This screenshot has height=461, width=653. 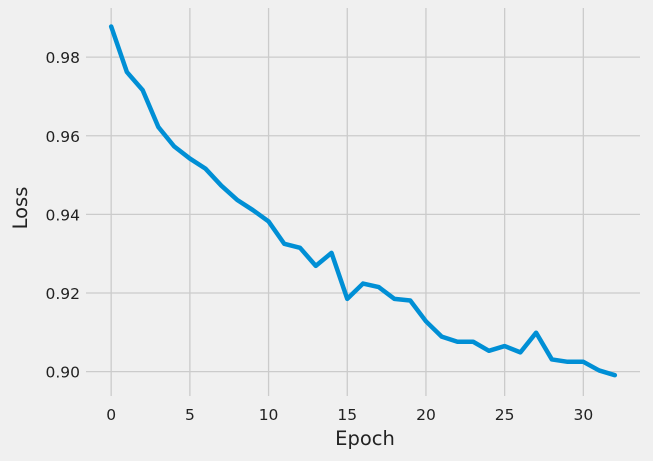 What do you see at coordinates (62, 137) in the screenshot?
I see `y-tick-label: 0.96` at bounding box center [62, 137].